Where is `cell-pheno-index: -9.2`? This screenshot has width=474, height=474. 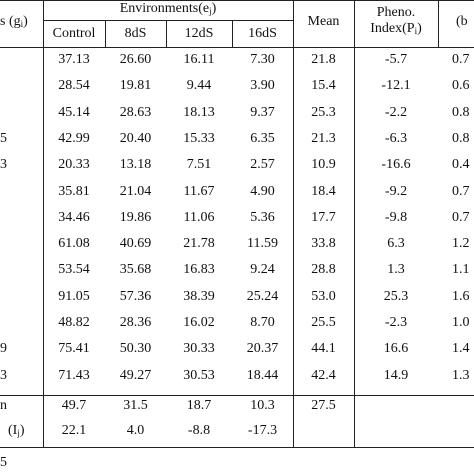 cell-pheno-index: -9.2 is located at coordinates (396, 191).